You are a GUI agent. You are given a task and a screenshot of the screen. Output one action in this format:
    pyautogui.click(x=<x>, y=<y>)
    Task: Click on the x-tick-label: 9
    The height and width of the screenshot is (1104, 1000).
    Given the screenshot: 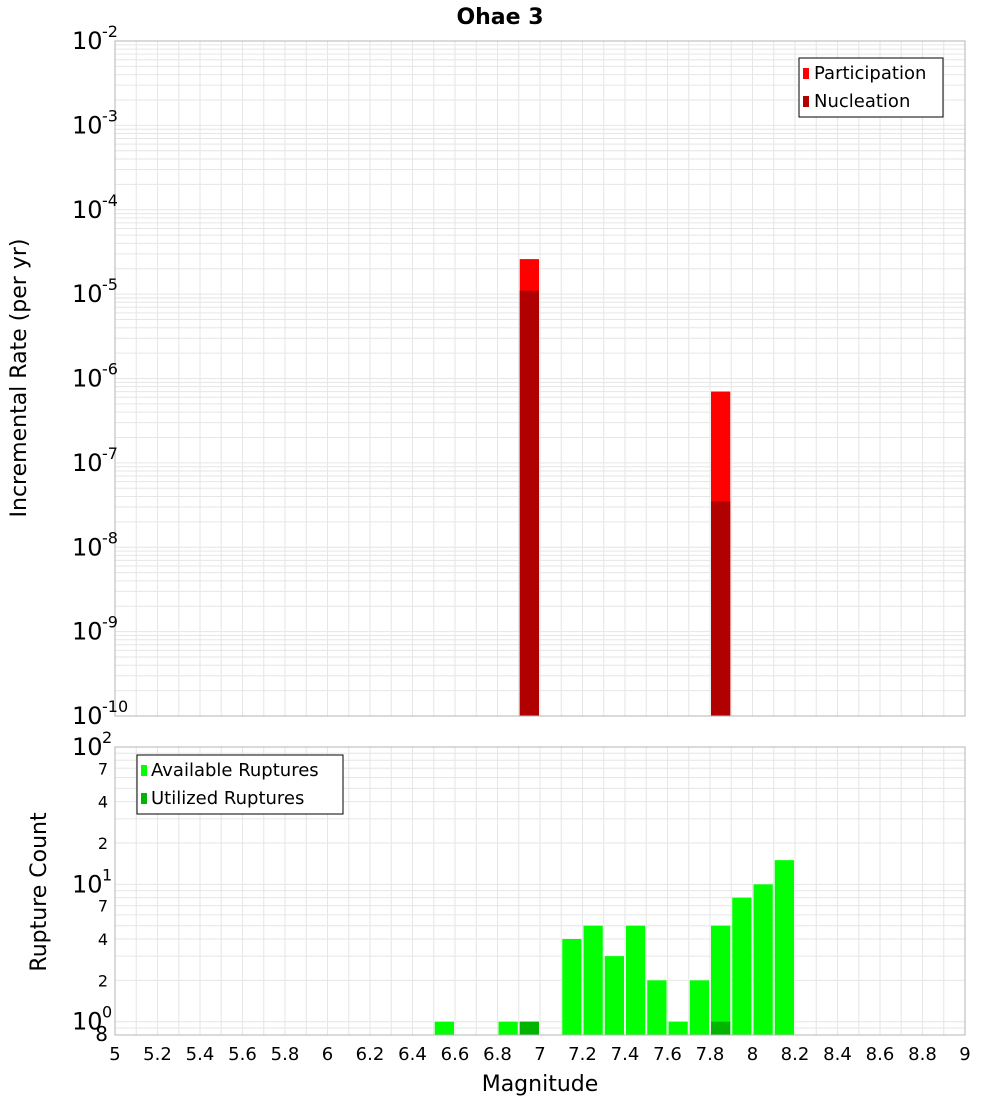 What is the action you would take?
    pyautogui.click(x=964, y=1054)
    